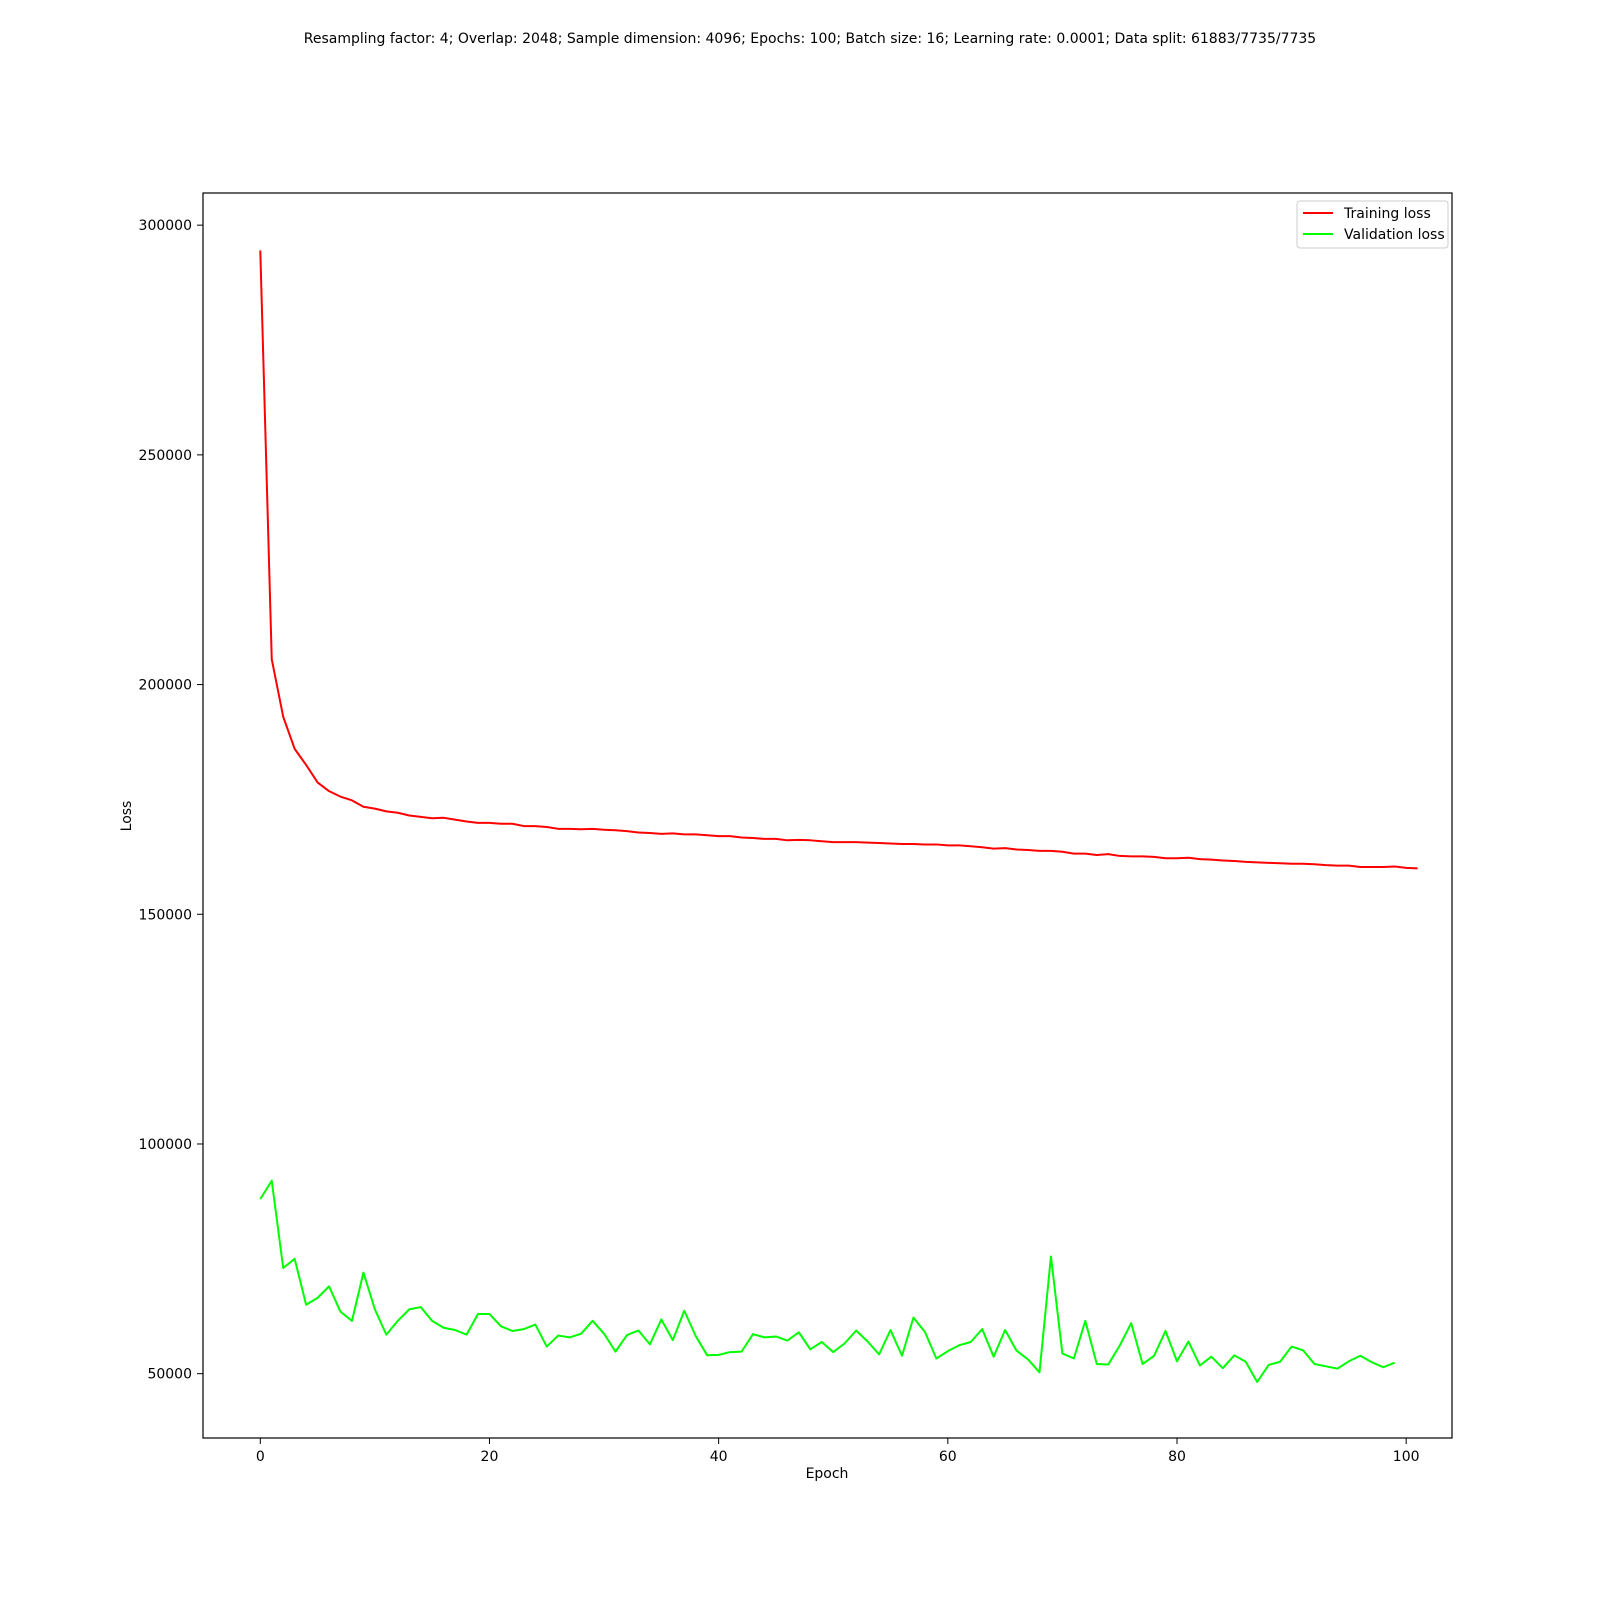 The image size is (1600, 1600). Describe the element at coordinates (165, 686) in the screenshot. I see `y-tick-label: 200000` at that location.